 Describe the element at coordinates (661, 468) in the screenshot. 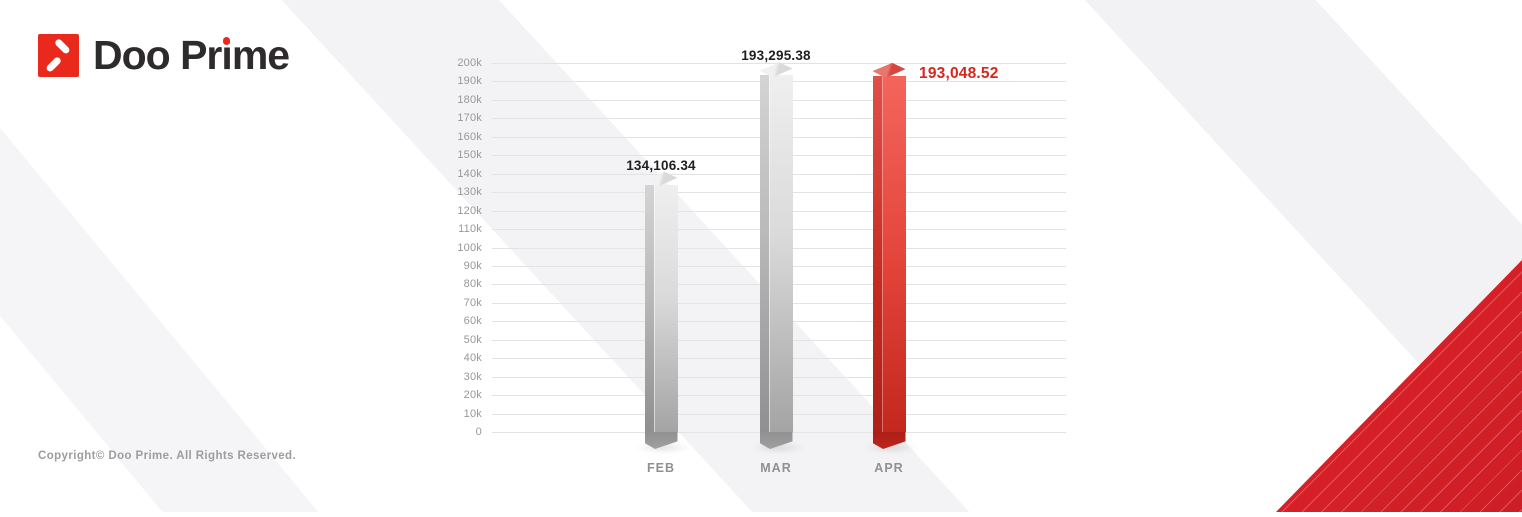

I see `x-axis-label-feb: FEB` at that location.